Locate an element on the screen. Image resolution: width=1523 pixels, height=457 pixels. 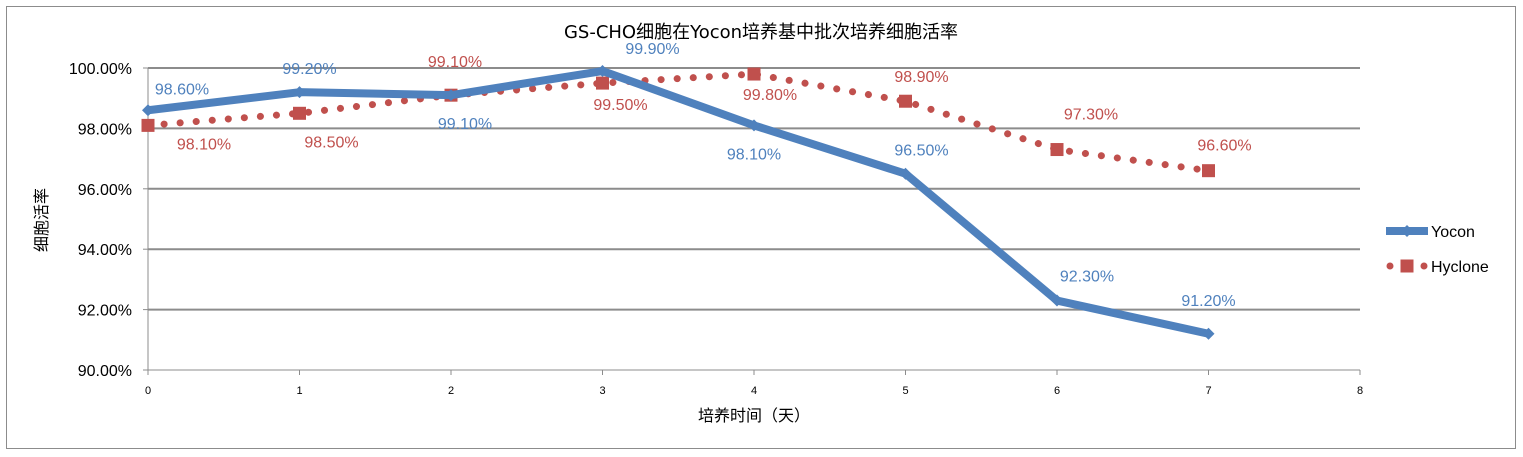
yocon-data-label: 99.90% is located at coordinates (652, 49).